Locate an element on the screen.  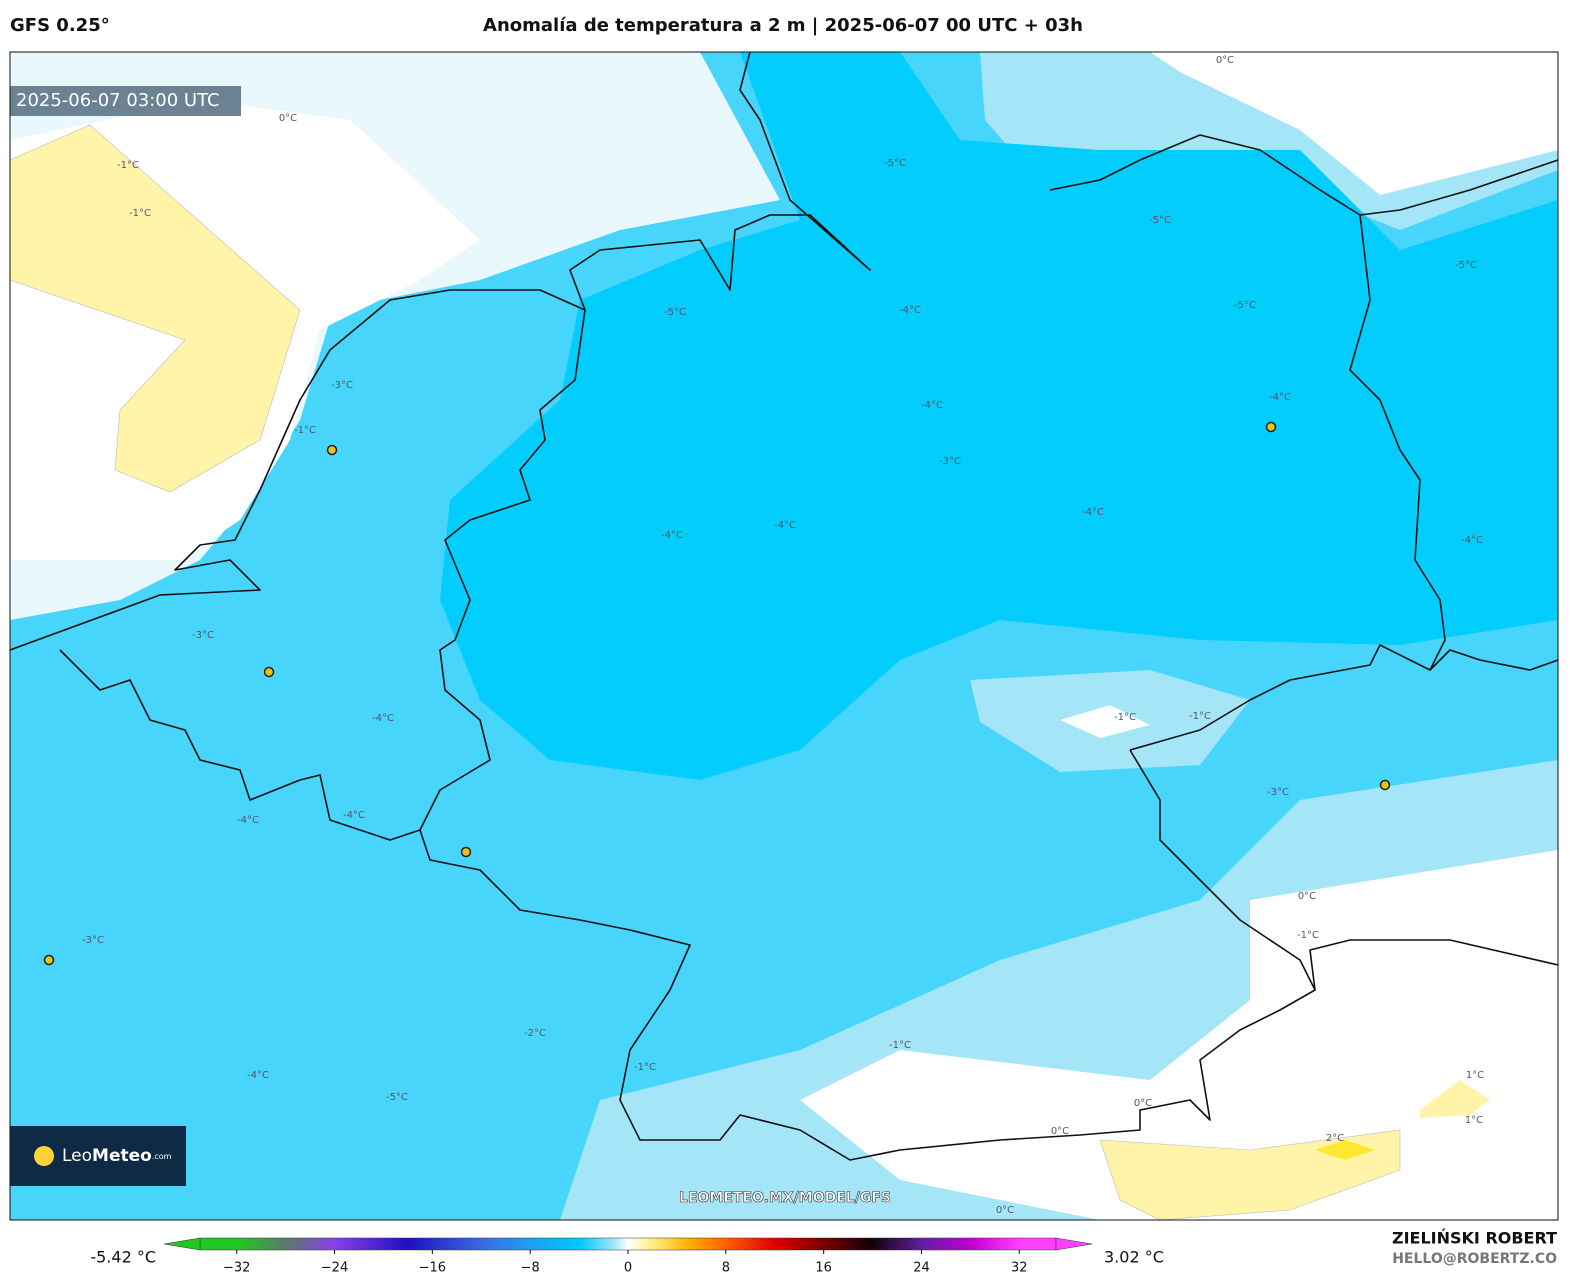
colorbar: −32 −24 −16 −8 0 8 16 24 32 is located at coordinates (628, 1256).